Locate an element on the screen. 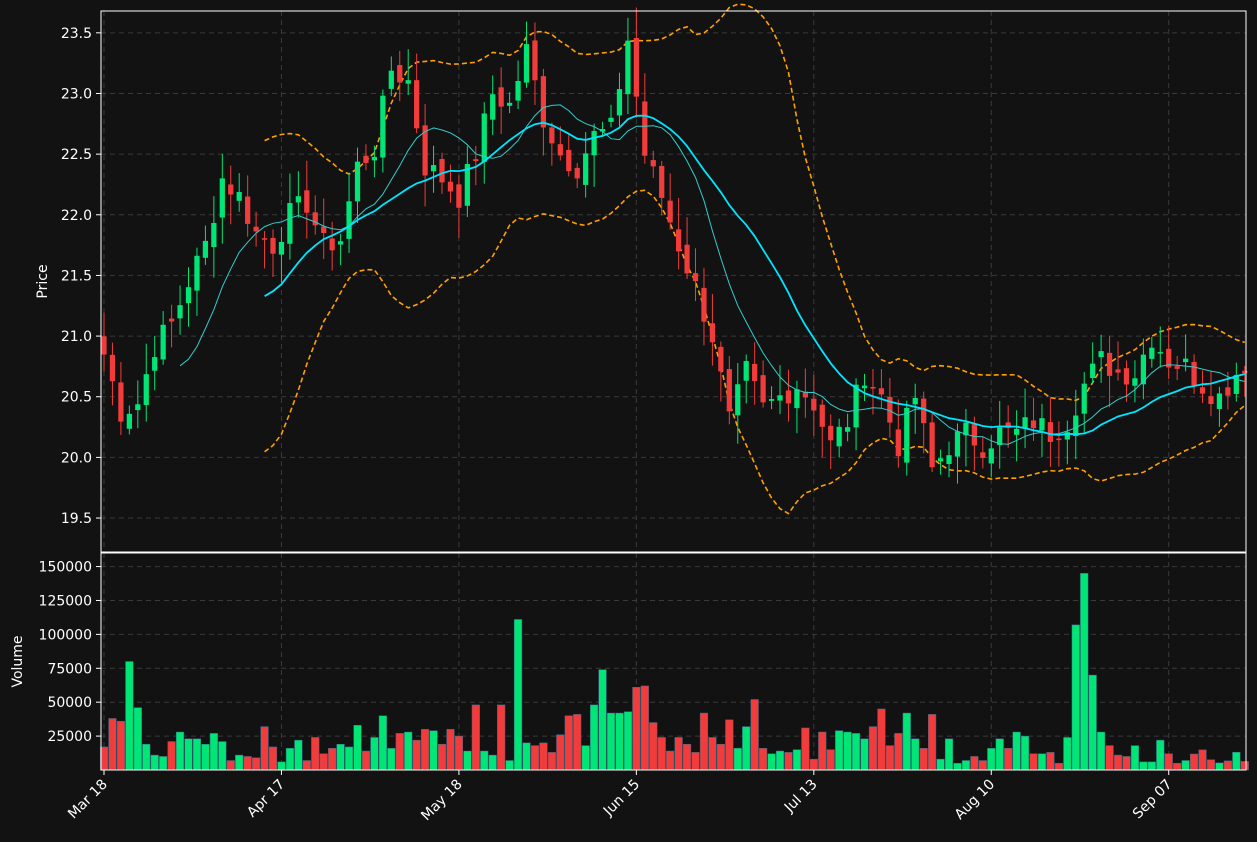  price-axis-label: Price is located at coordinates (43, 281).